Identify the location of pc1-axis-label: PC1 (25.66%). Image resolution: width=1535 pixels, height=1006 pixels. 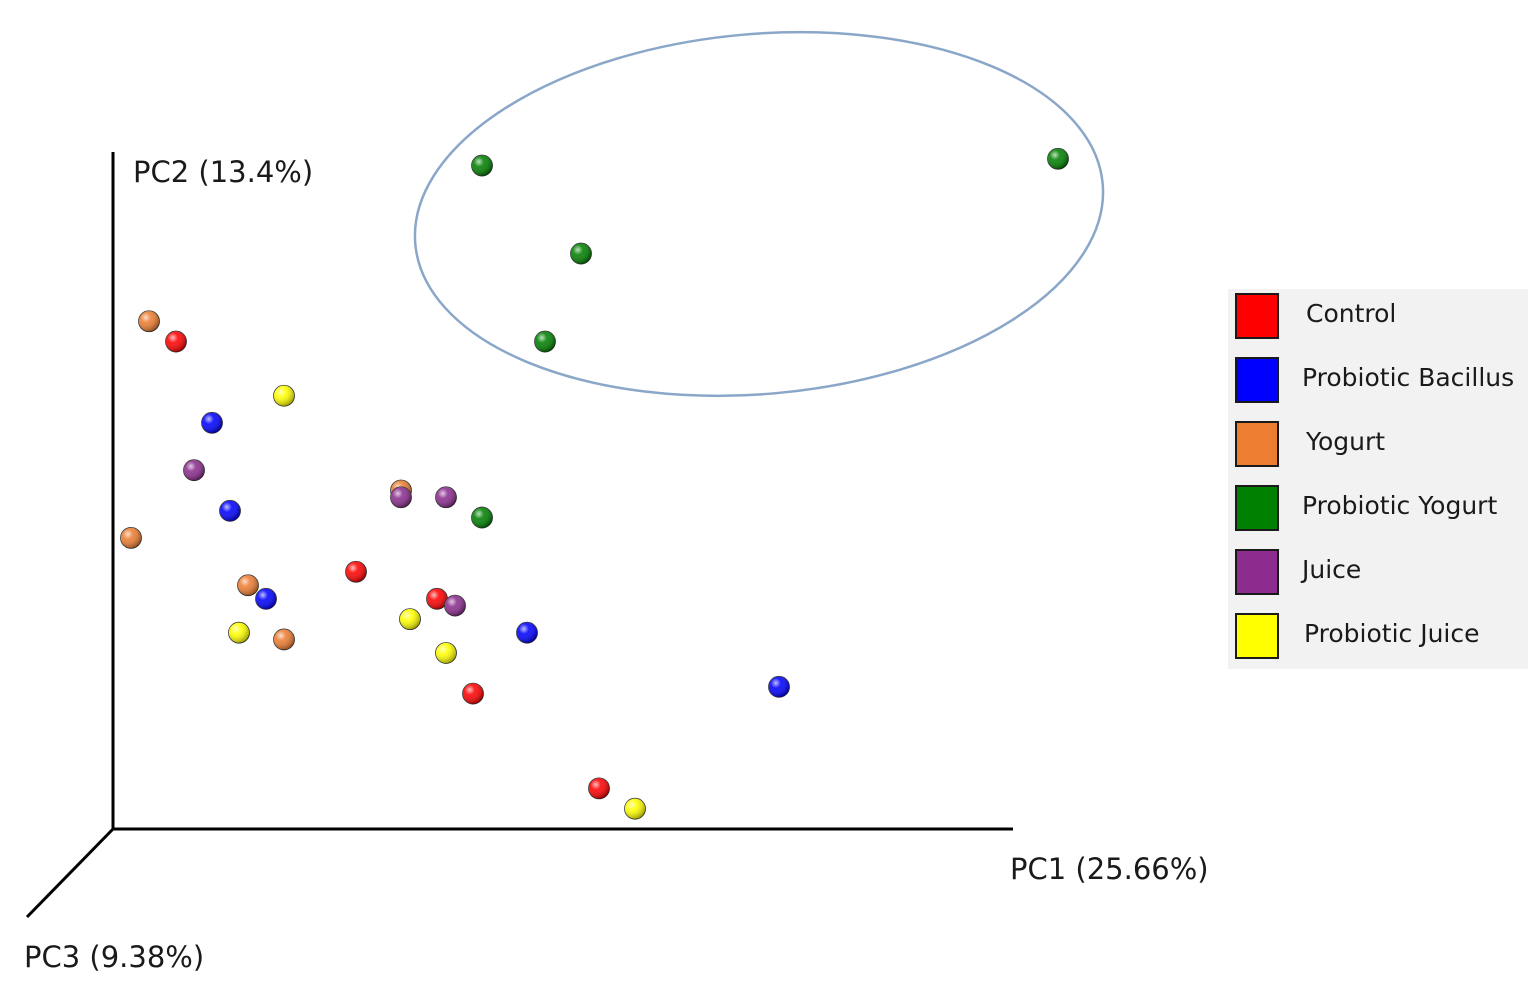
(1109, 869).